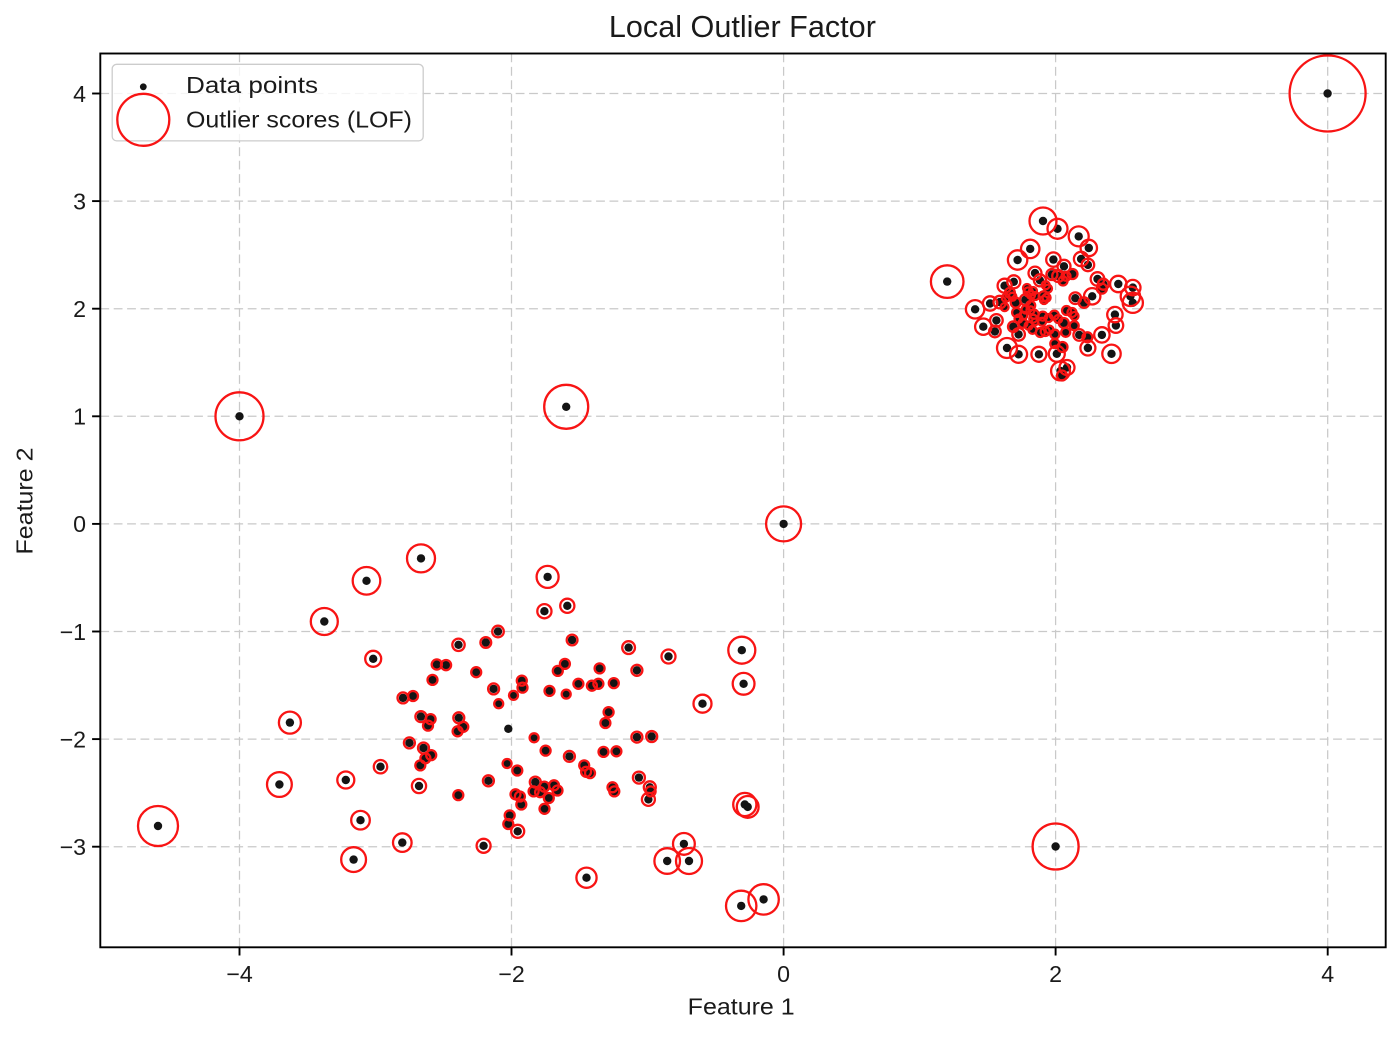 The image size is (1400, 1040). Describe the element at coordinates (299, 120) in the screenshot. I see `svg-text: Outlier scores (LOF)` at that location.